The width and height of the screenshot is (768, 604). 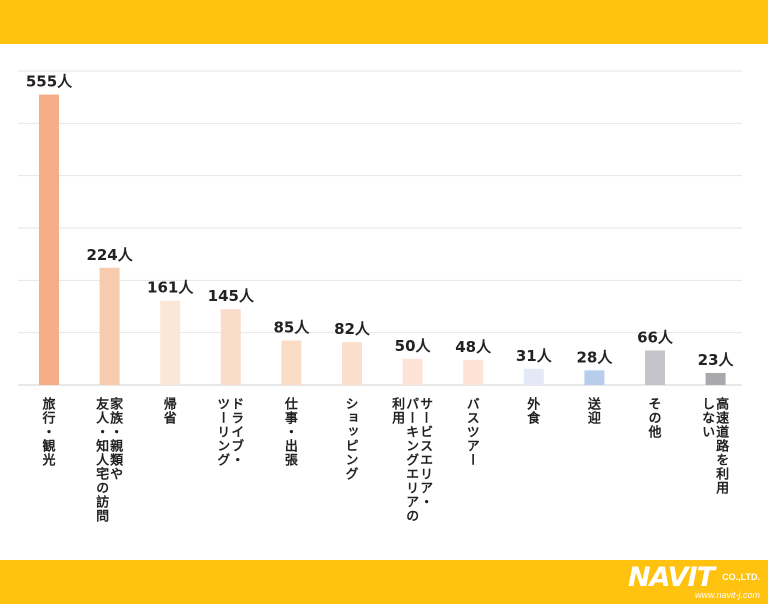 What do you see at coordinates (727, 595) in the screenshot?
I see `logo-url: www.navit-j.com` at bounding box center [727, 595].